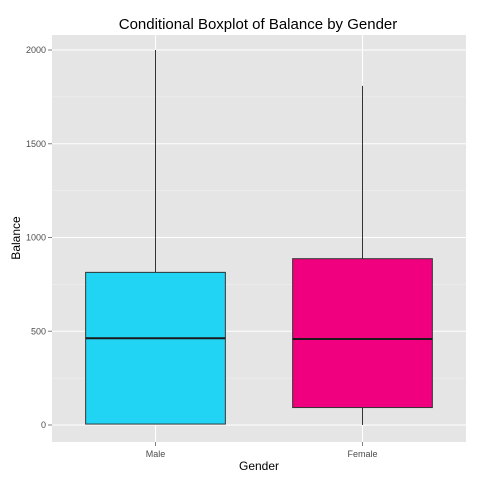 The height and width of the screenshot is (480, 480). Describe the element at coordinates (36, 144) in the screenshot. I see `y-tick-label: 1500` at that location.